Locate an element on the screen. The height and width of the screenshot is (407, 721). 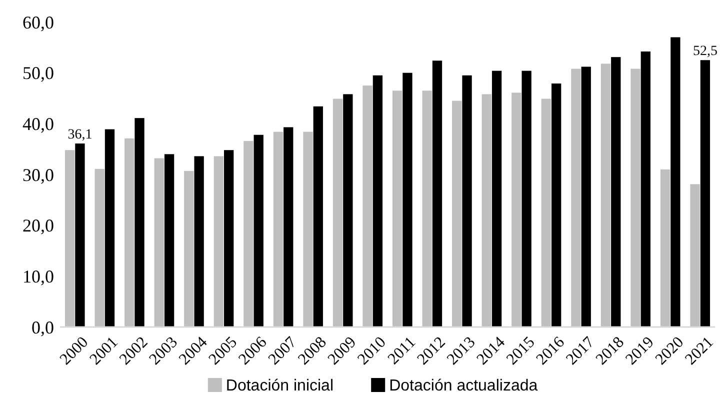
y-tick-label: 30,0 is located at coordinates (38, 174).